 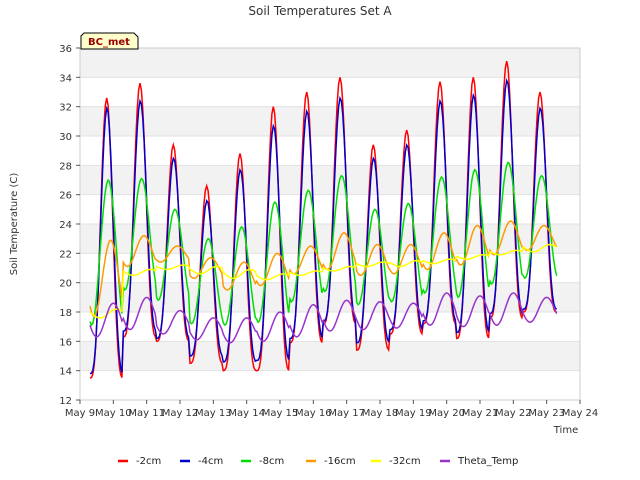 What do you see at coordinates (65, 49) in the screenshot?
I see `y-tick-label: 36` at bounding box center [65, 49].